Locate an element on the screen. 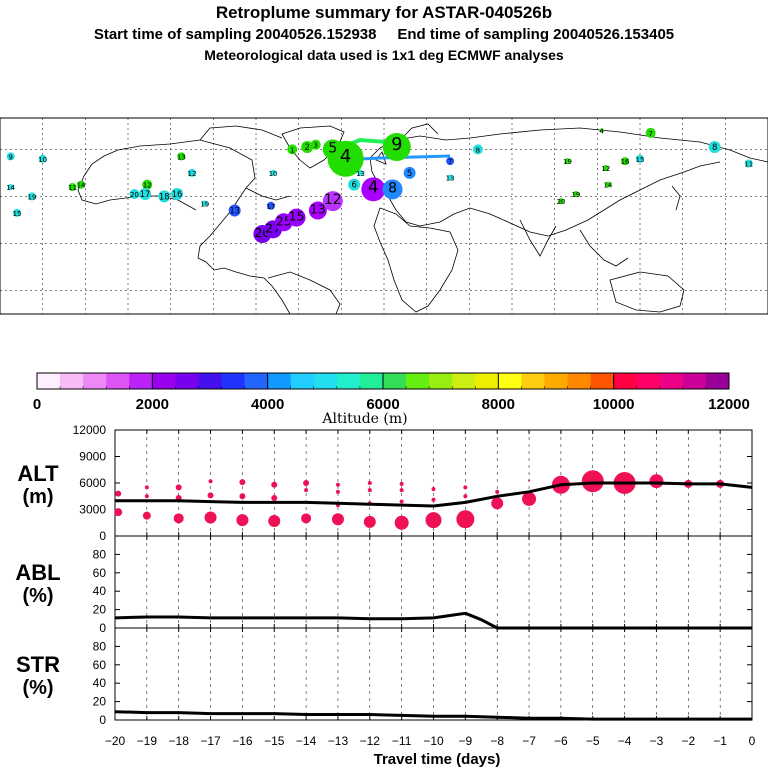  map-bubble-label: 15 is located at coordinates (297, 216).